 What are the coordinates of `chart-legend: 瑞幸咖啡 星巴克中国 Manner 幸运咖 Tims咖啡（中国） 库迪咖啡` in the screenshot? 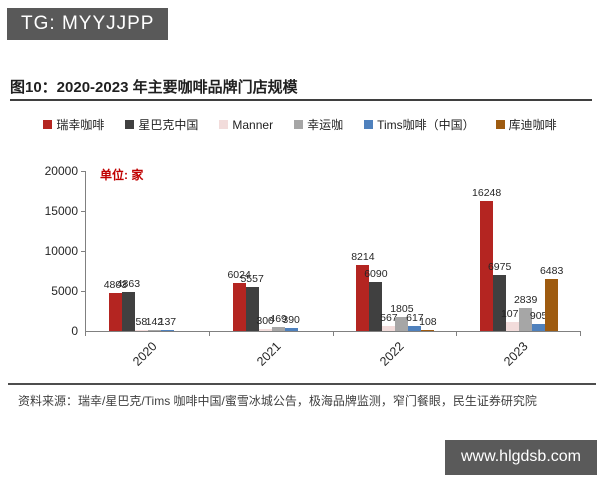 It's located at (300, 124).